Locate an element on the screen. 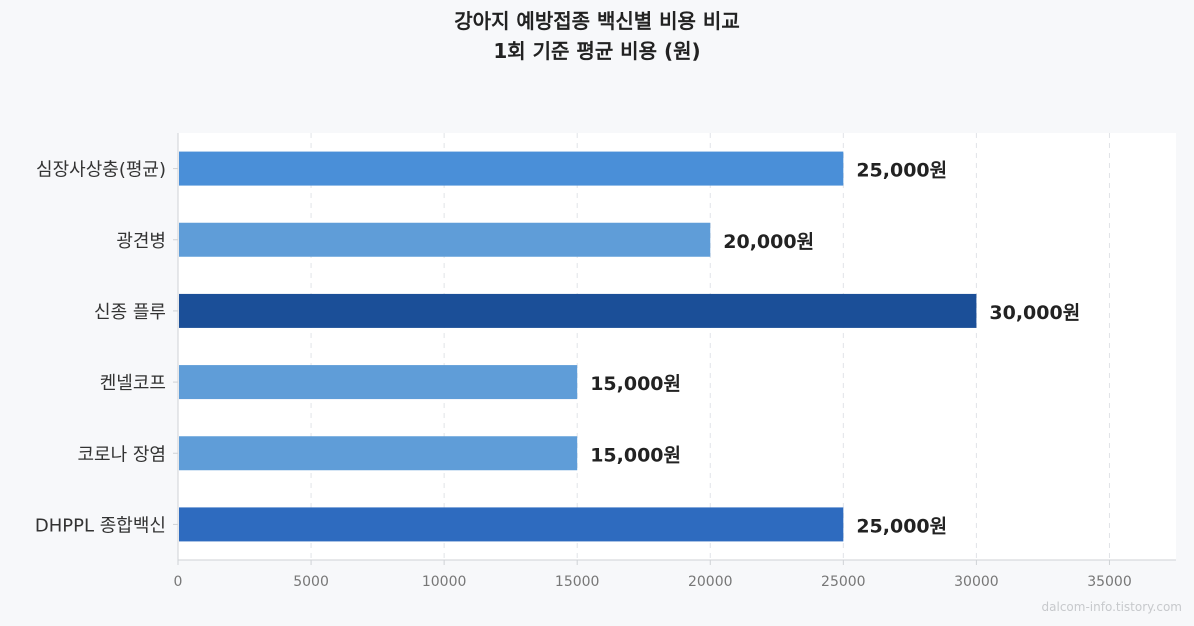 The image size is (1194, 626). x-tick-label: 15000 is located at coordinates (577, 582).